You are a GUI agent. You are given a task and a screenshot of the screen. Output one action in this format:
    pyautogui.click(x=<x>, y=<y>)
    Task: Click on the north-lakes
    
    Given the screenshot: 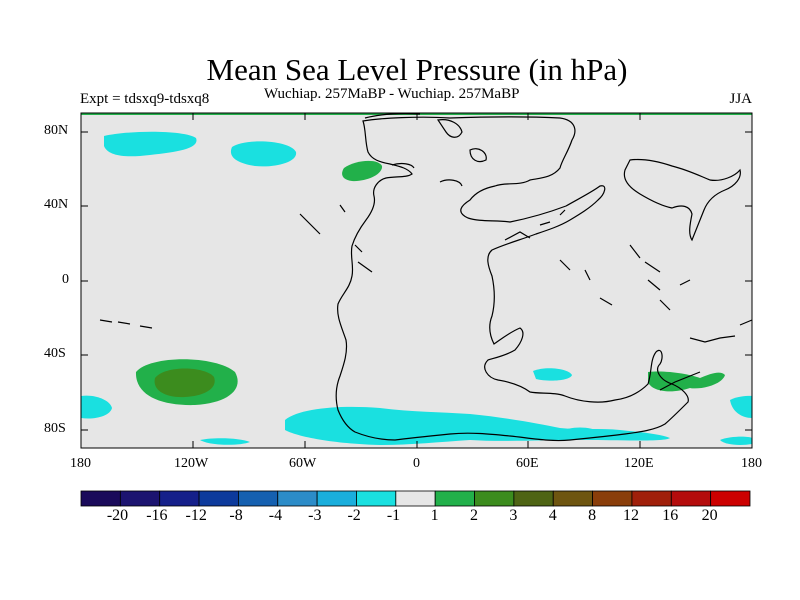 What is the action you would take?
    pyautogui.click(x=427, y=174)
    